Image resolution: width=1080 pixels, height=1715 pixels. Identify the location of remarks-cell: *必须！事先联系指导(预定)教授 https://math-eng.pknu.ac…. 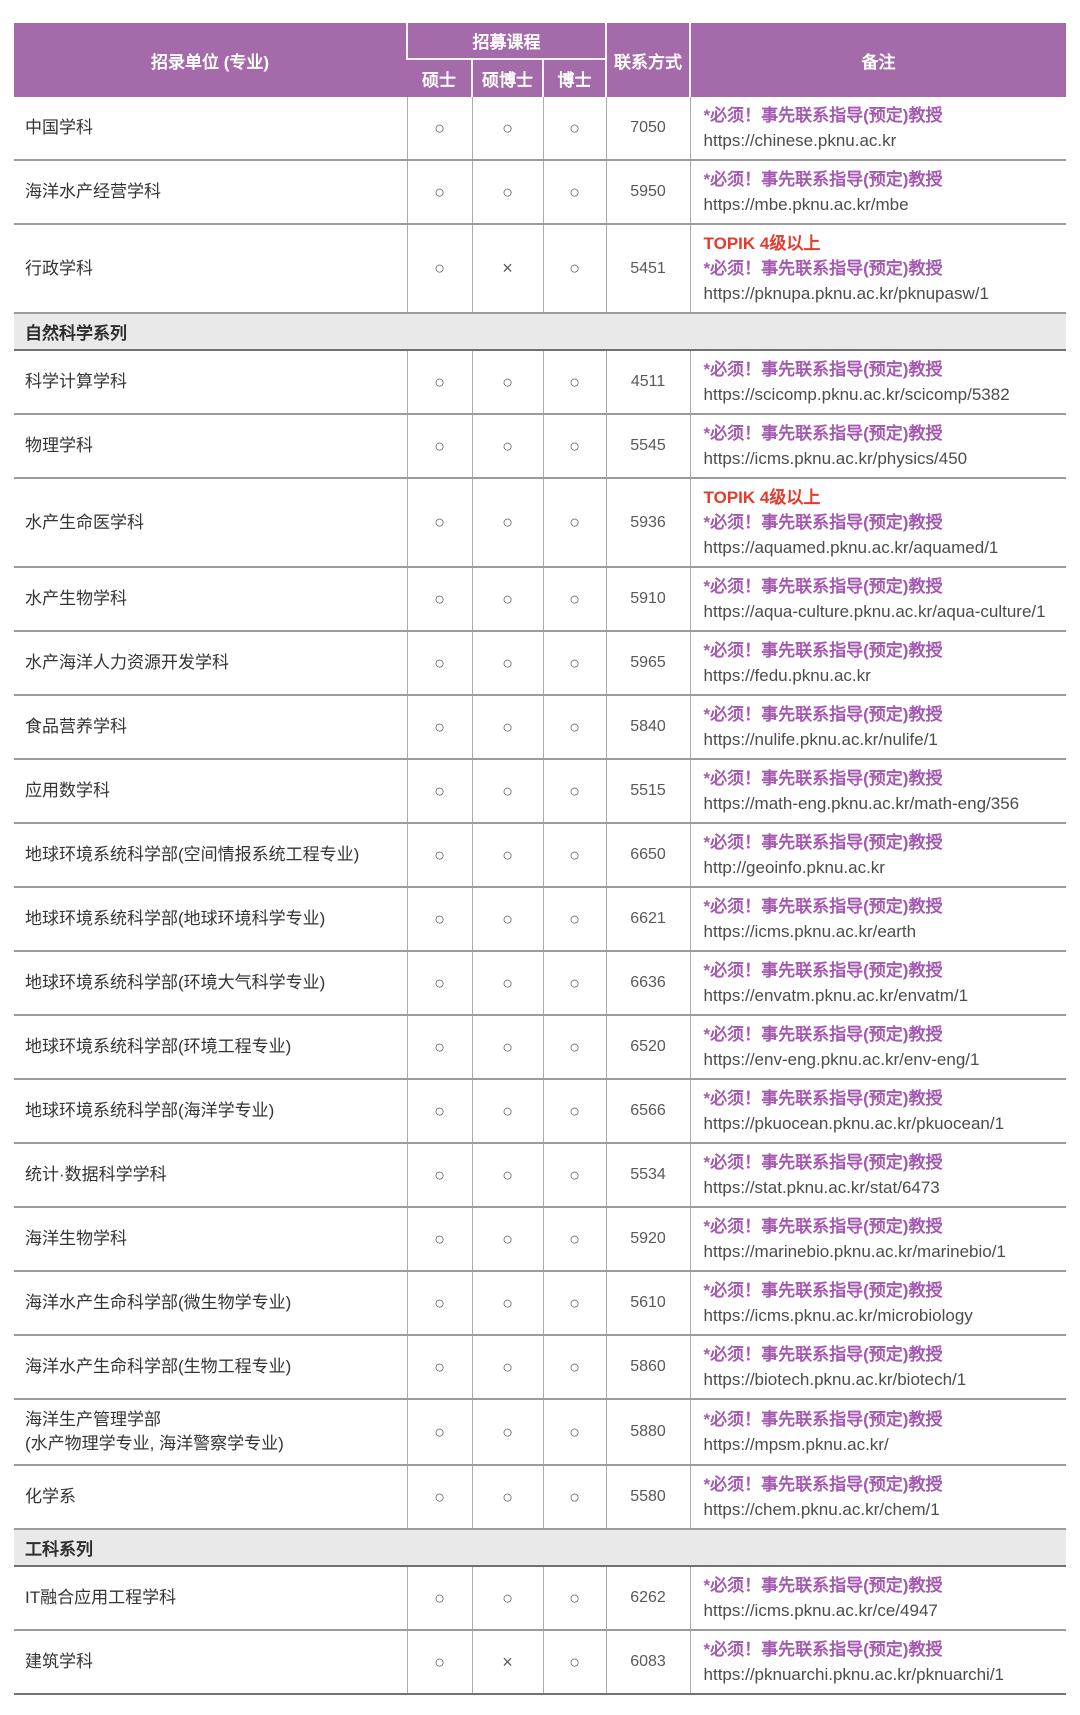
(878, 791).